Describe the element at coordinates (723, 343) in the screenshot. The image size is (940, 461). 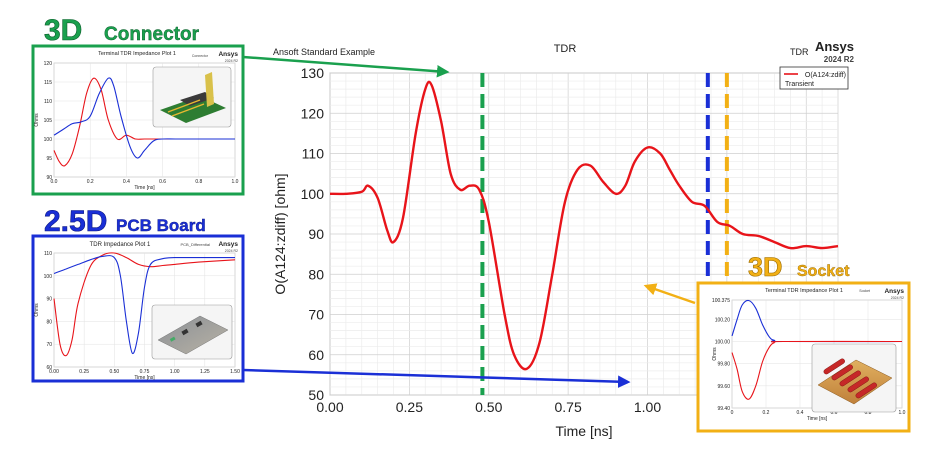
I see `inset-y-tick-label: 100.00` at that location.